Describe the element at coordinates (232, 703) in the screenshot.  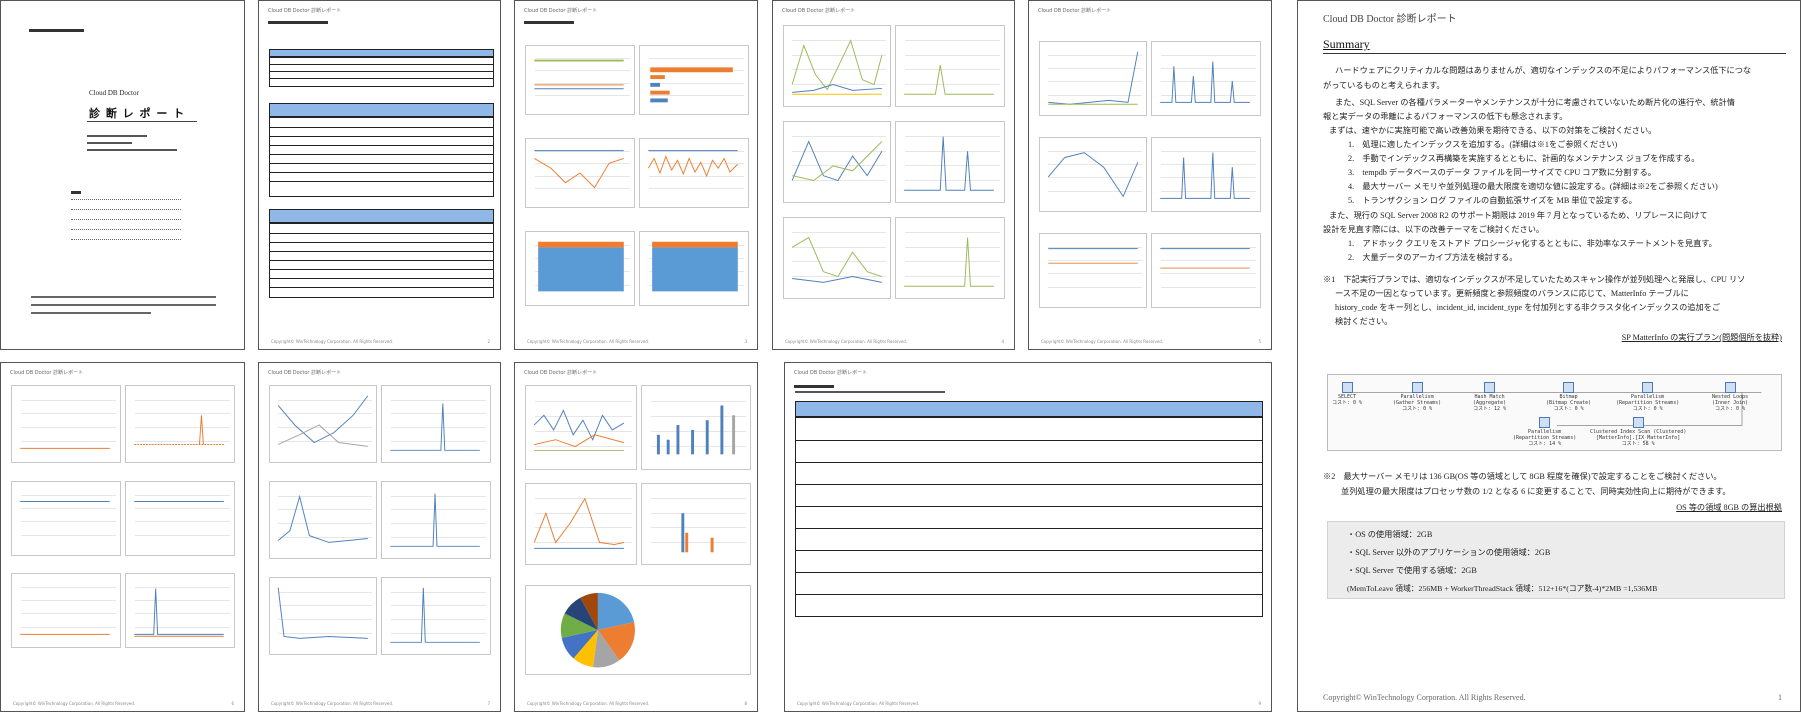
I see `thumb-page-number: 6` at that location.